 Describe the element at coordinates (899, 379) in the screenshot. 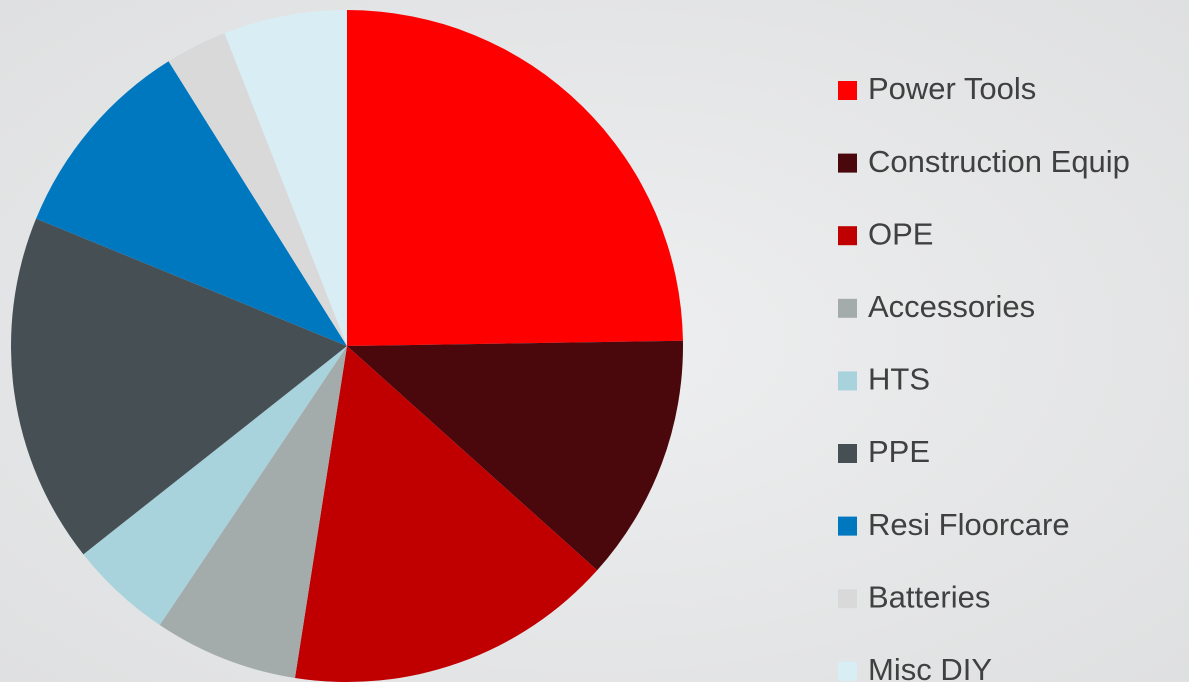

I see `legend-label: HTS` at that location.